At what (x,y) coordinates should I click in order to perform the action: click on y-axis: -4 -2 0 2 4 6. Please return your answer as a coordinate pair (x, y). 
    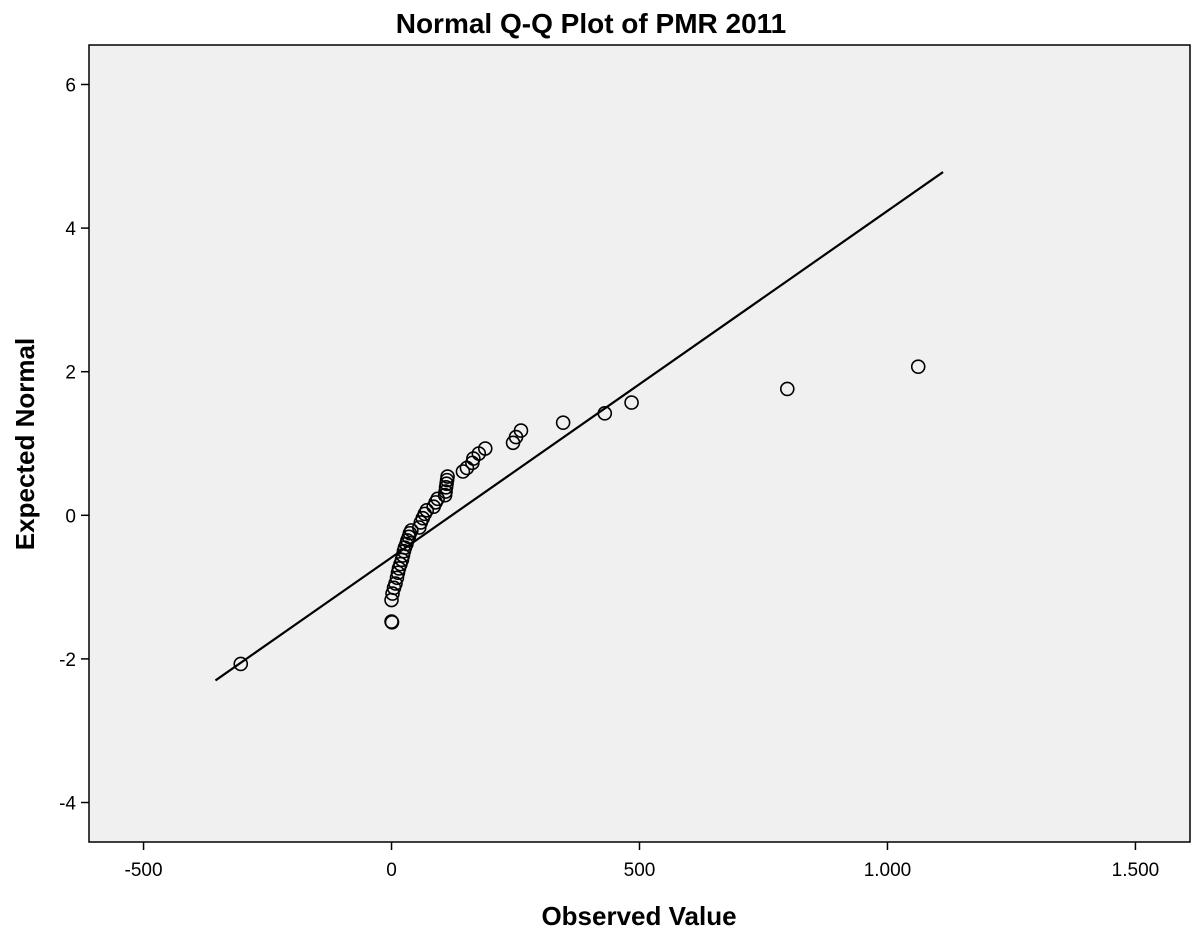
    Looking at the image, I should click on (74, 445).